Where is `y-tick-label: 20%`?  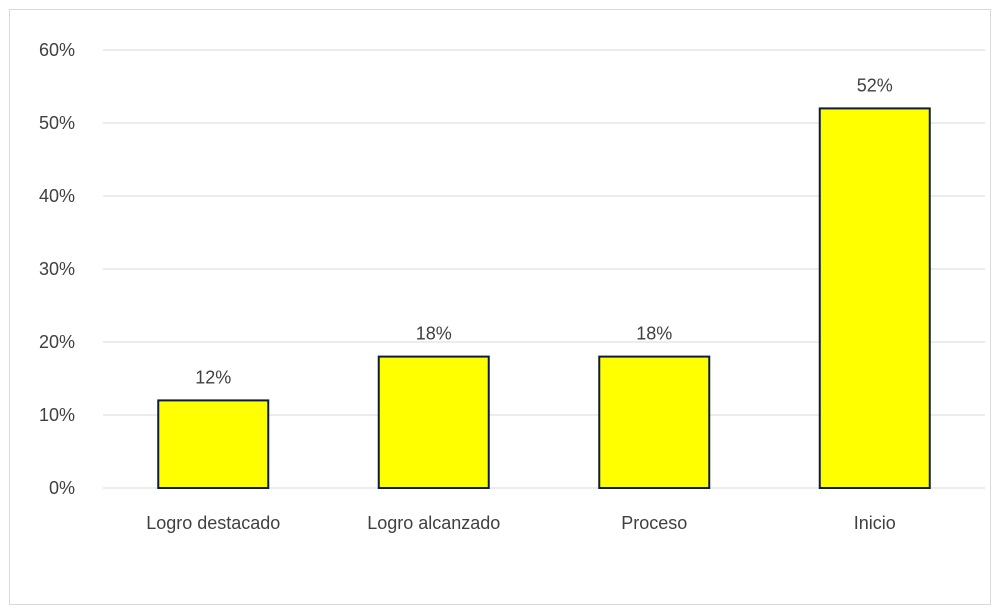
y-tick-label: 20% is located at coordinates (57, 342).